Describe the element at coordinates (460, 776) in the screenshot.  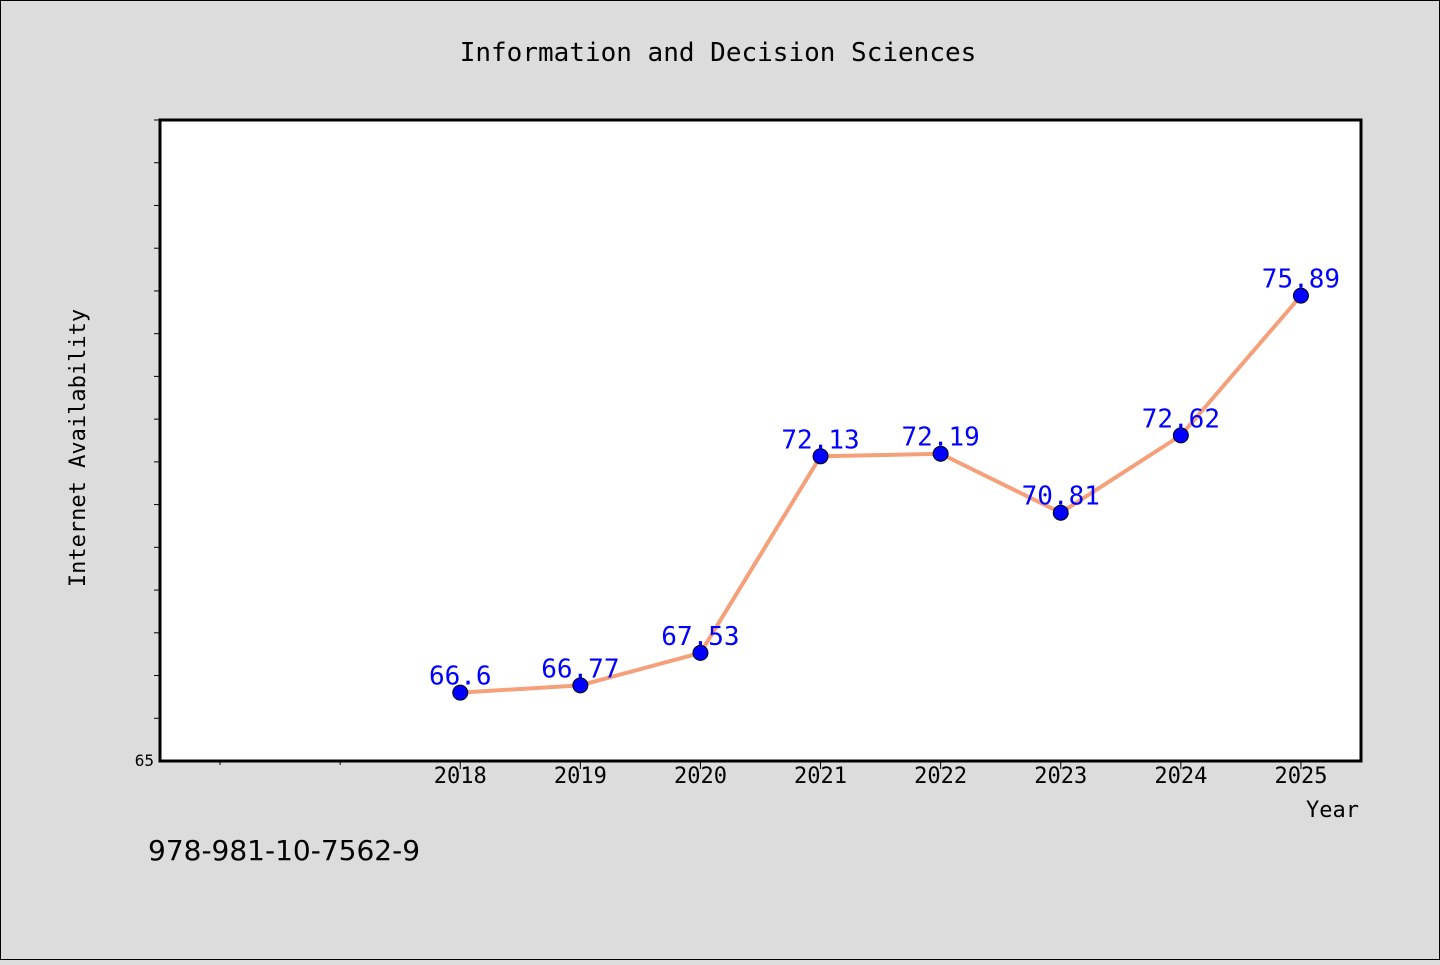
I see `x-tick-label: 2018` at that location.